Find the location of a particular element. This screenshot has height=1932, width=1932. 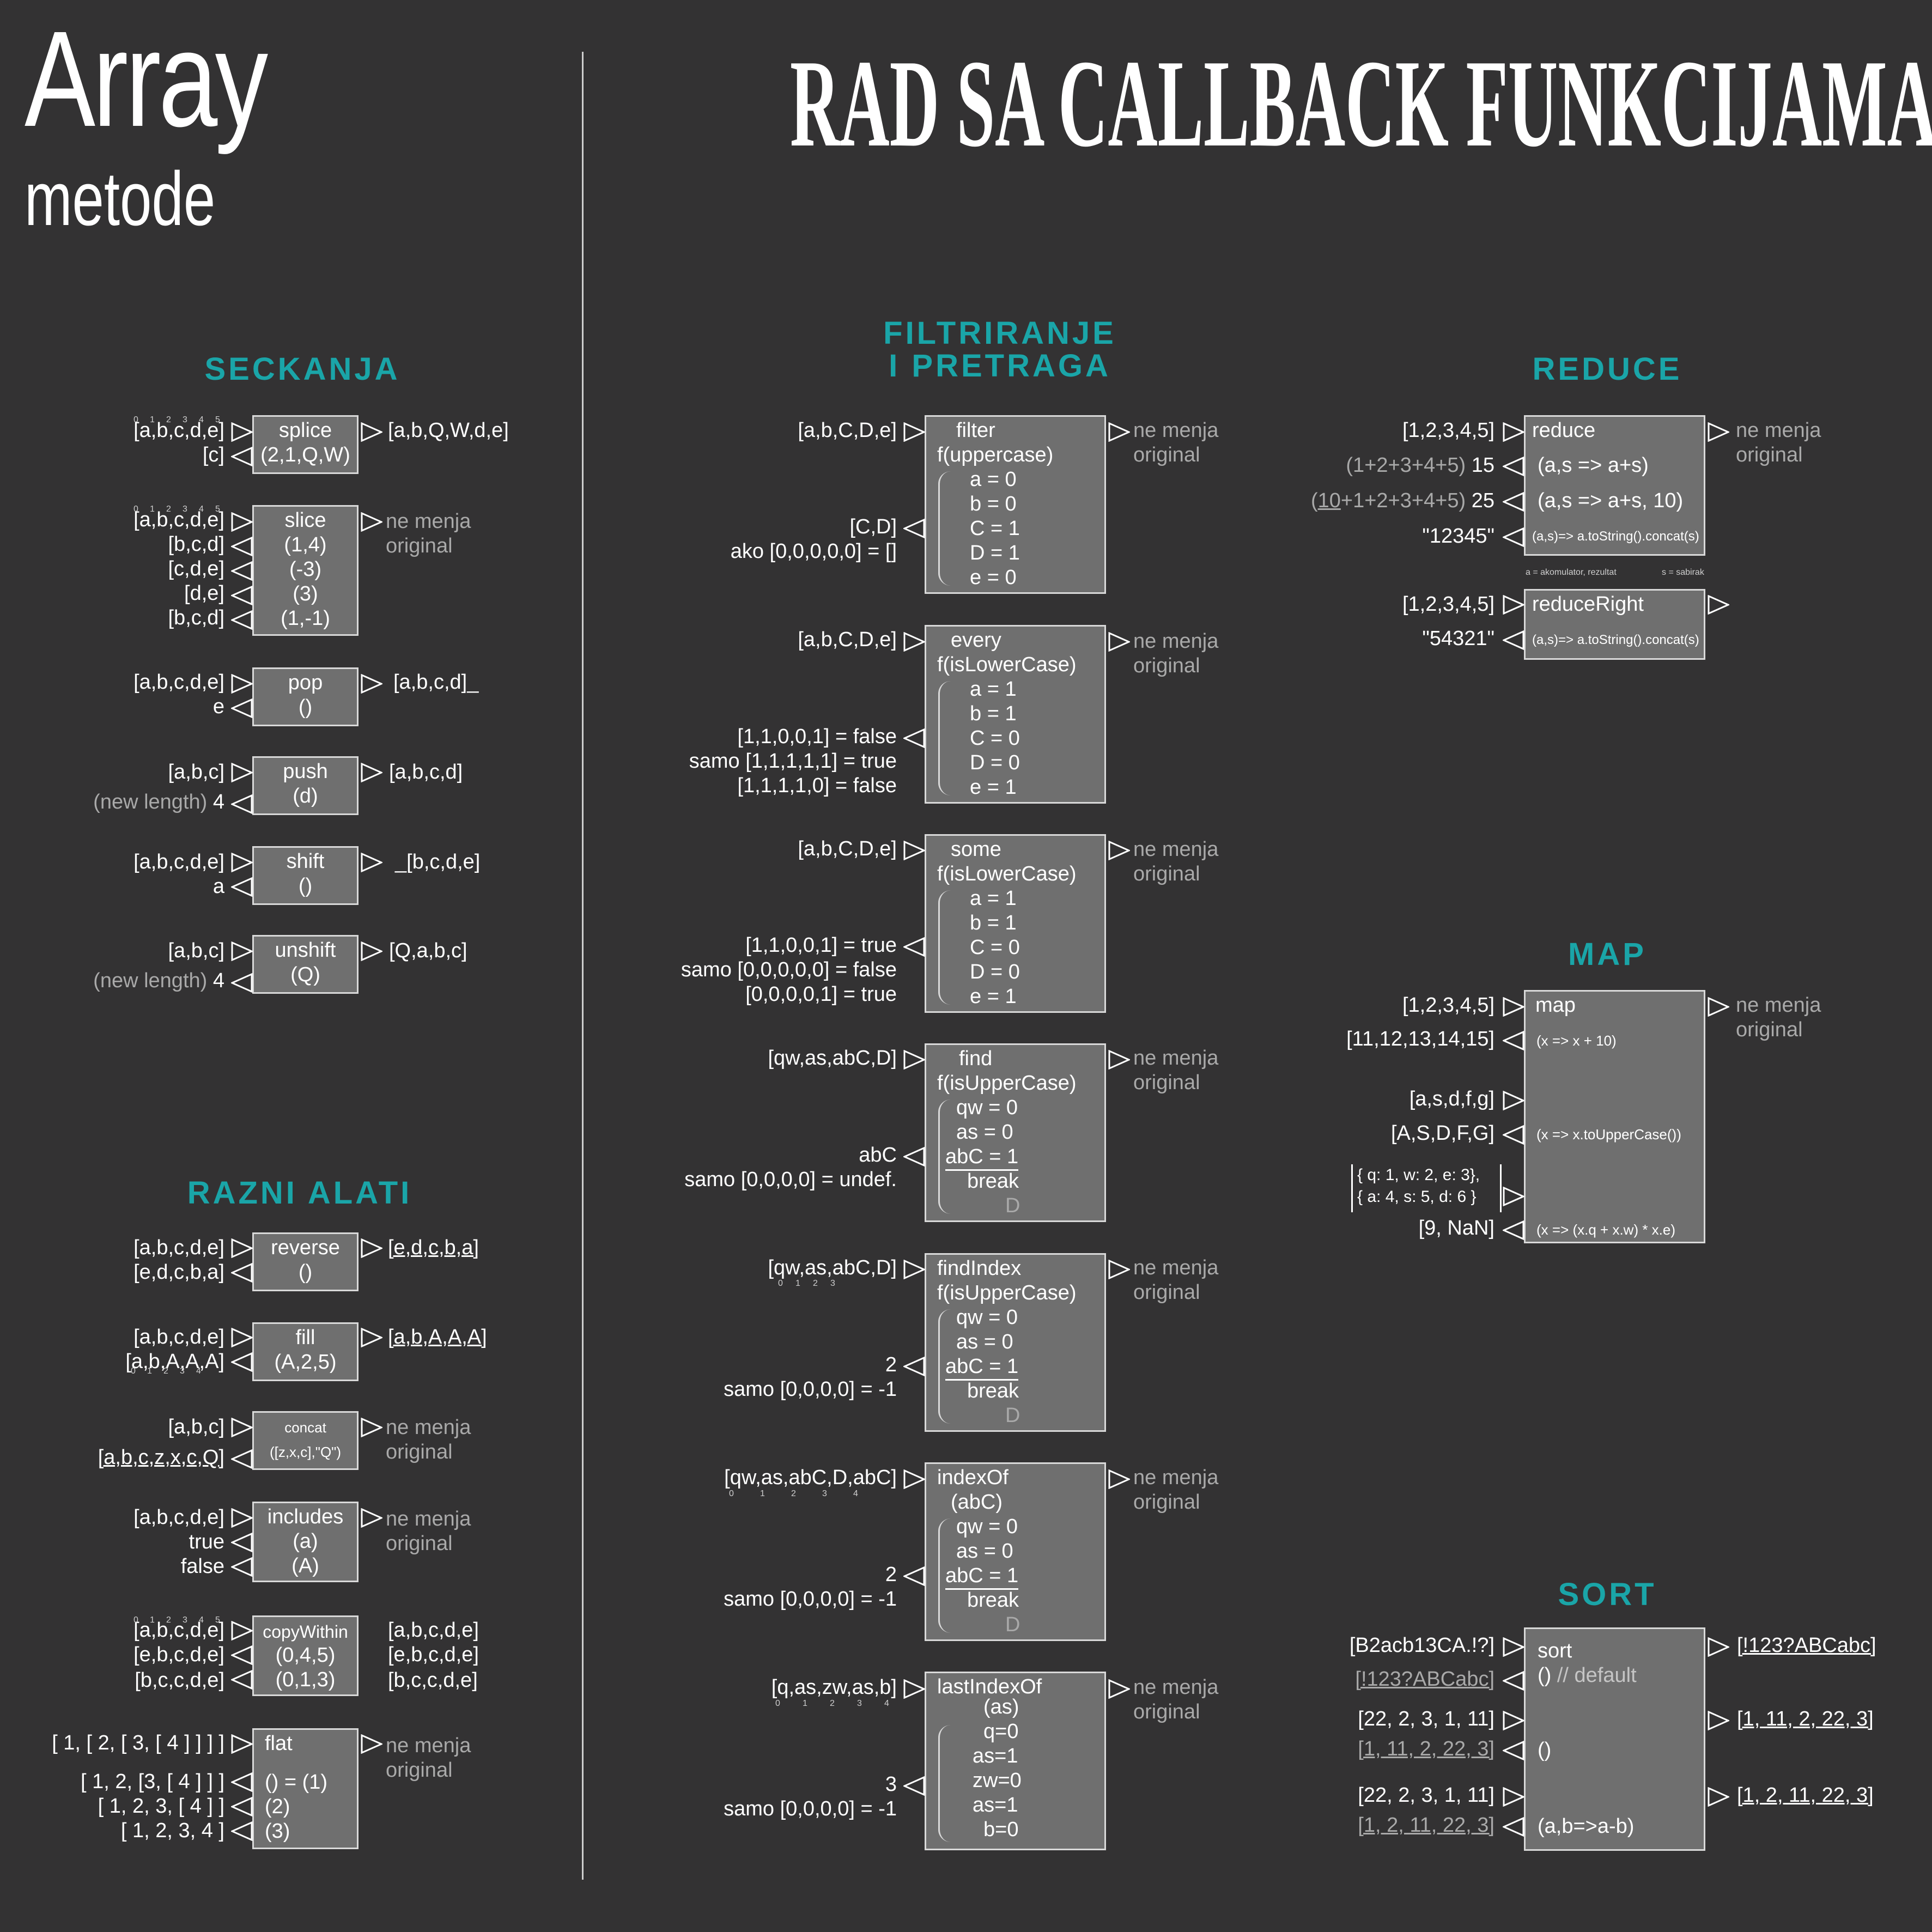

lastindexof-item: as=1 is located at coordinates (996, 1805).